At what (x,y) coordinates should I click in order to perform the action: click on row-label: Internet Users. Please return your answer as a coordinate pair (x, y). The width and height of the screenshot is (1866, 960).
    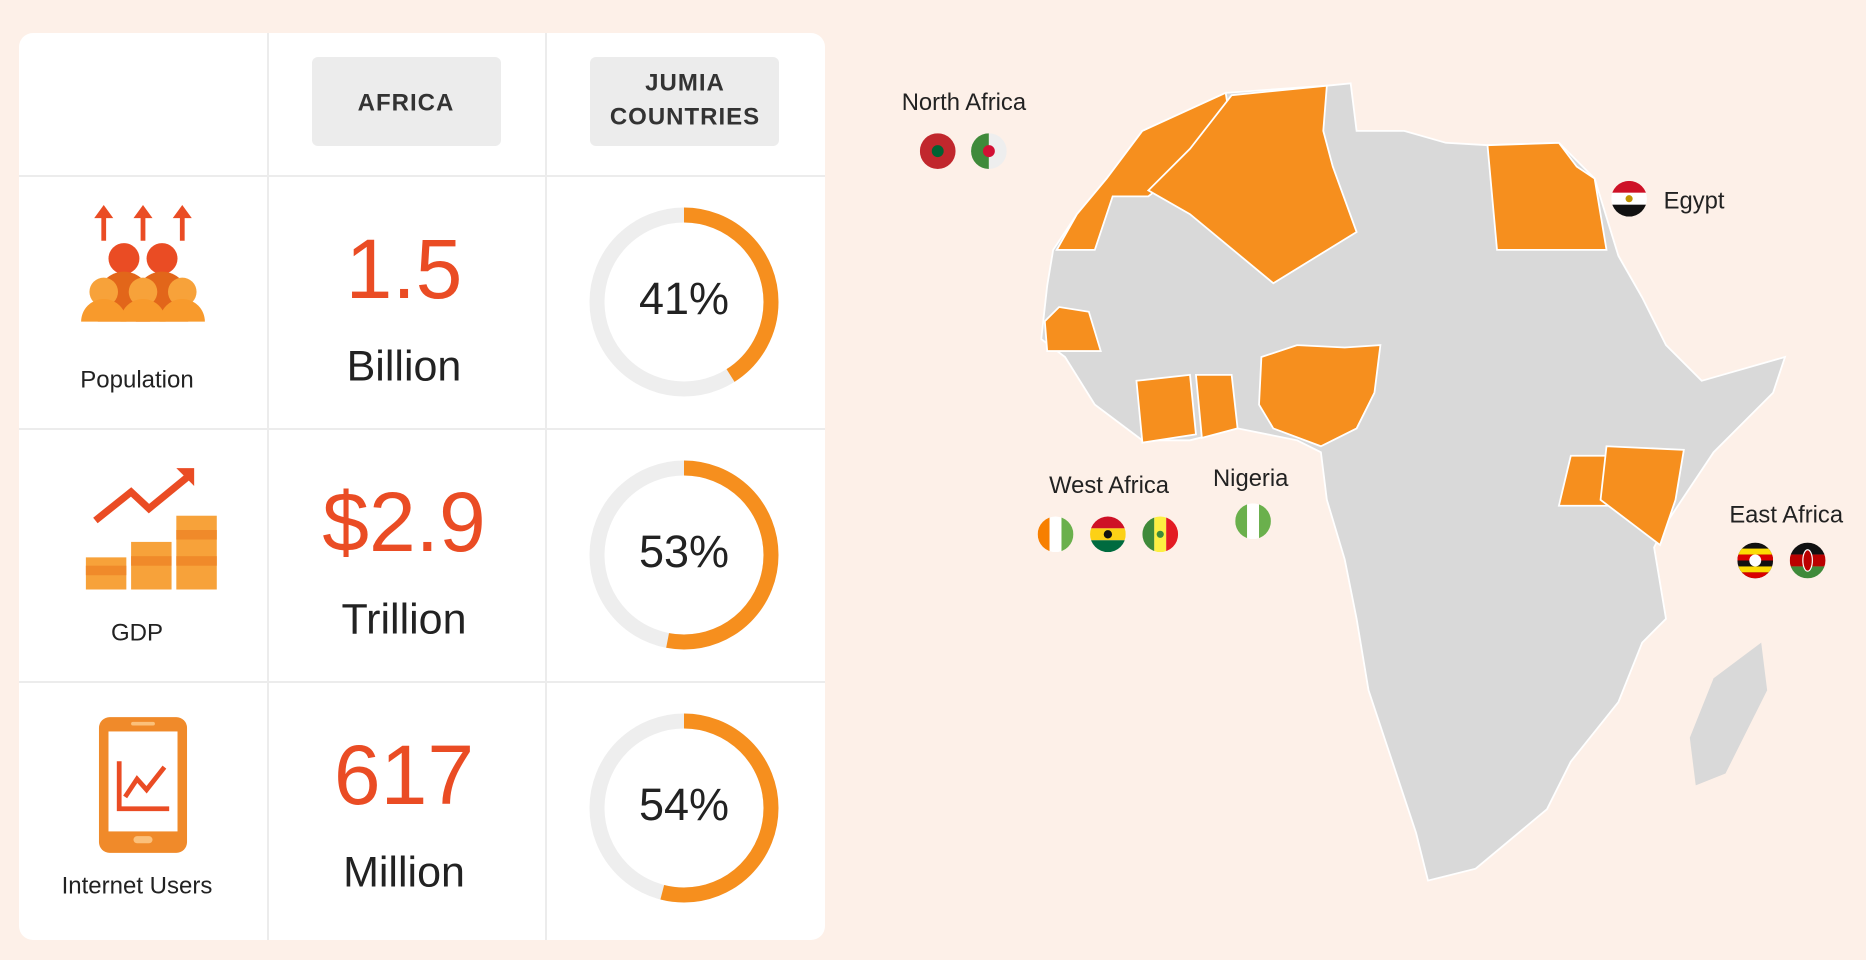
    Looking at the image, I should click on (137, 885).